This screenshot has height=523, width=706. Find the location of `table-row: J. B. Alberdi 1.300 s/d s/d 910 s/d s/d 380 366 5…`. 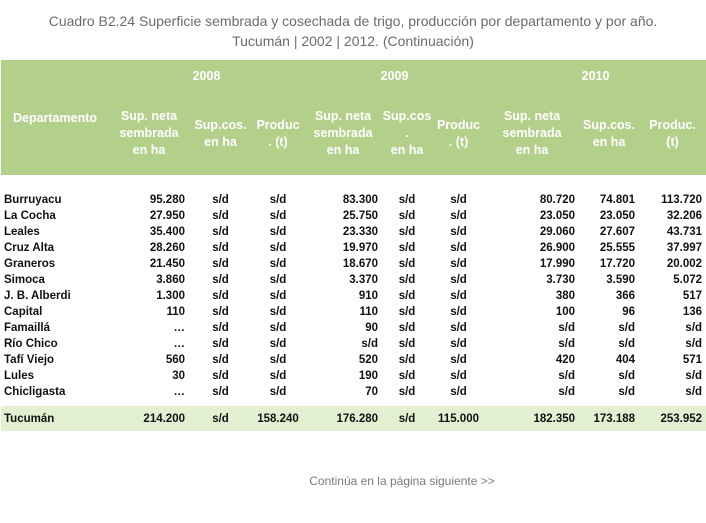

table-row: J. B. Alberdi 1.300 s/d s/d 910 s/d s/d 380 366 5… is located at coordinates (353, 296).